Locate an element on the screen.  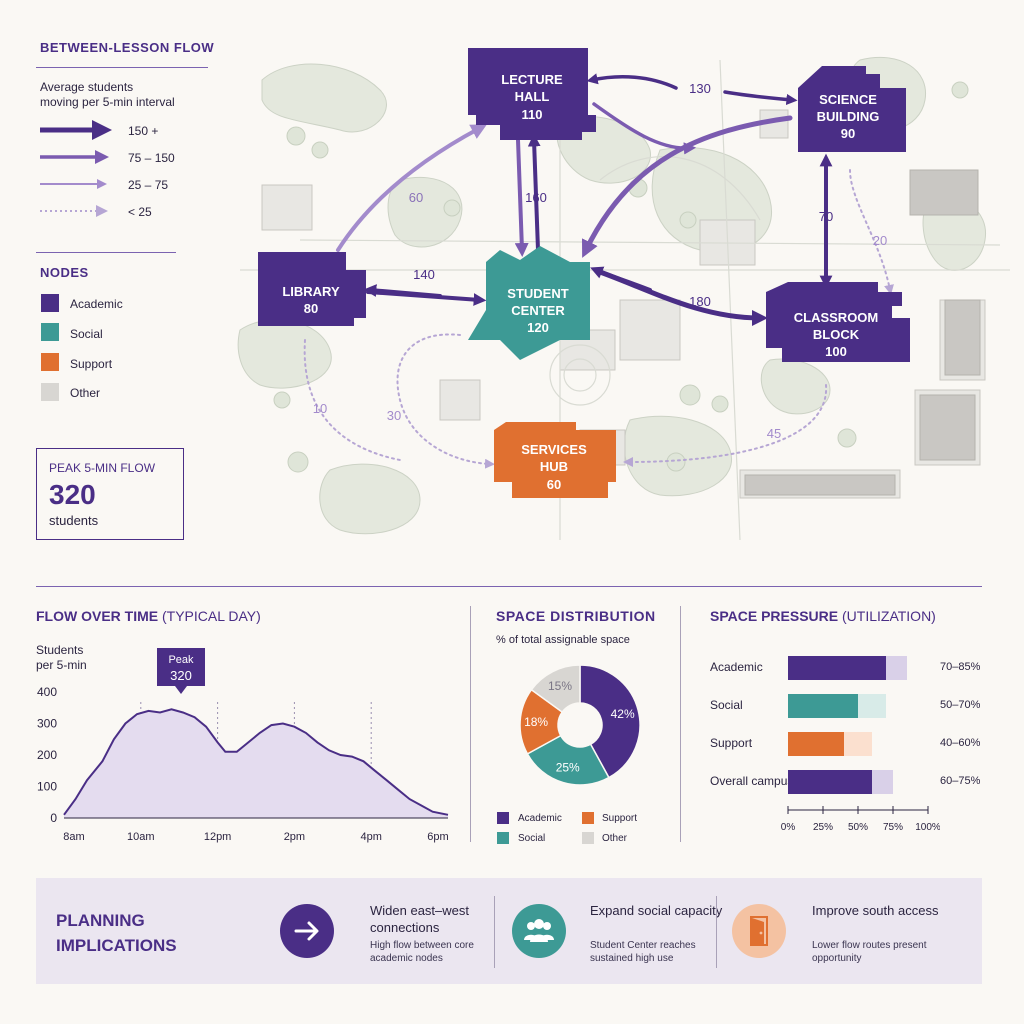
flow-x-tick: 6pm is located at coordinates (437, 837).